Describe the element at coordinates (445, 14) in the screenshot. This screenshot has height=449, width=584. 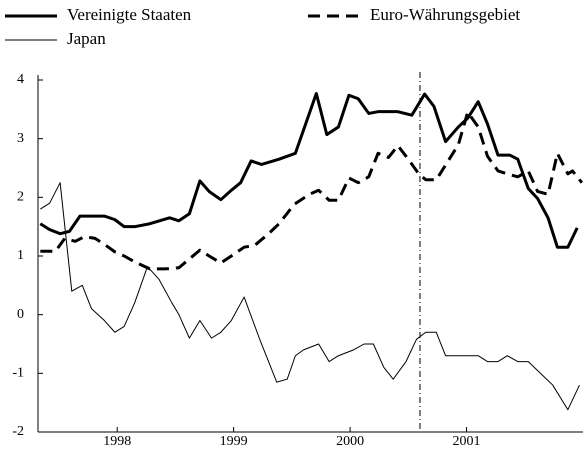
I see `legend-label: Euro-Währungsgebiet` at that location.